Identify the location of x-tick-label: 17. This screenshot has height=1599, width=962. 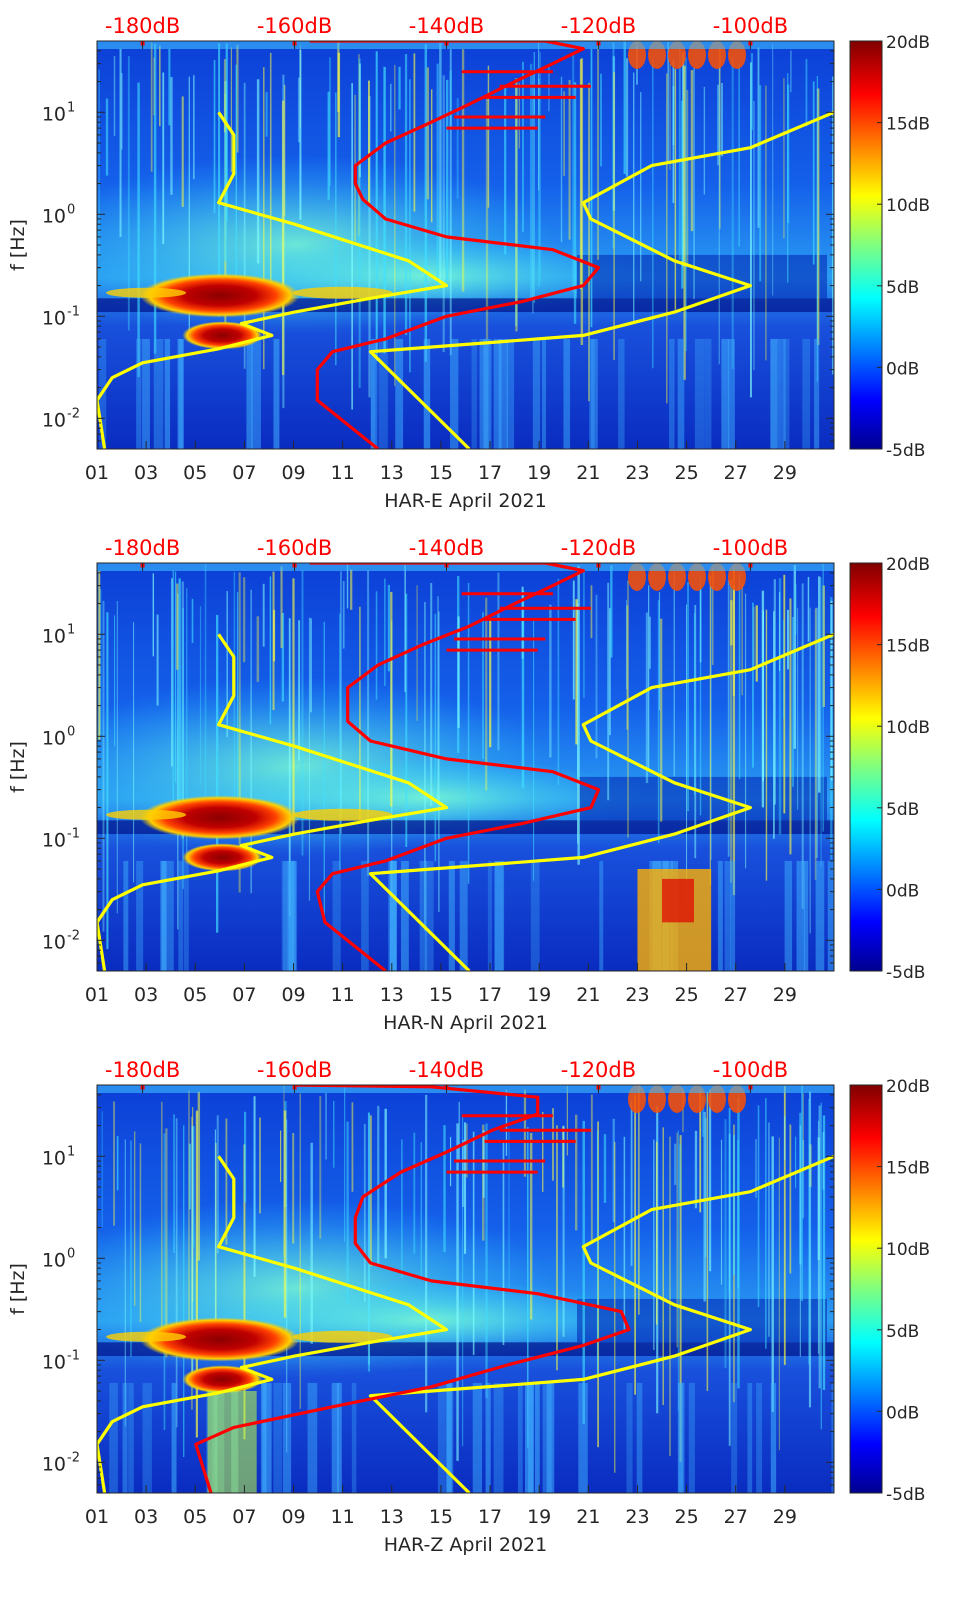
(490, 473).